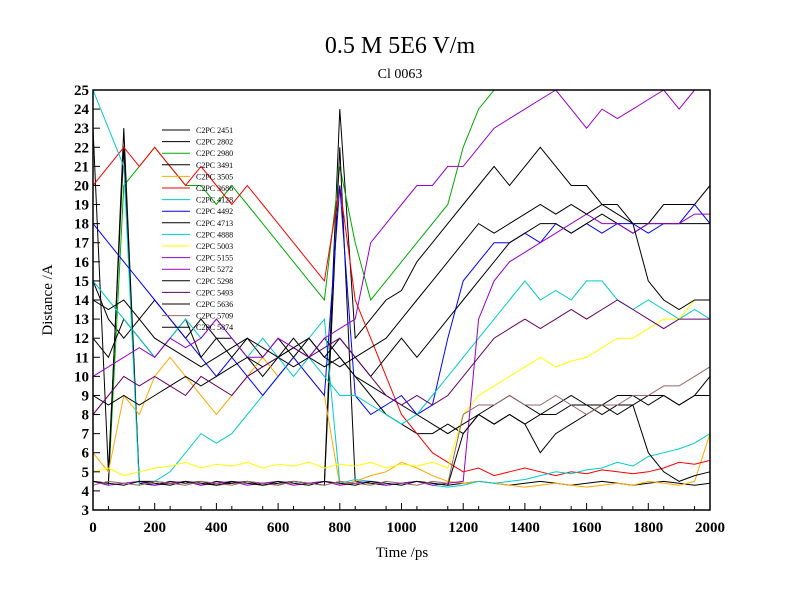 This screenshot has width=800, height=600. What do you see at coordinates (214, 223) in the screenshot?
I see `legend-label-8: C2PC 4713` at bounding box center [214, 223].